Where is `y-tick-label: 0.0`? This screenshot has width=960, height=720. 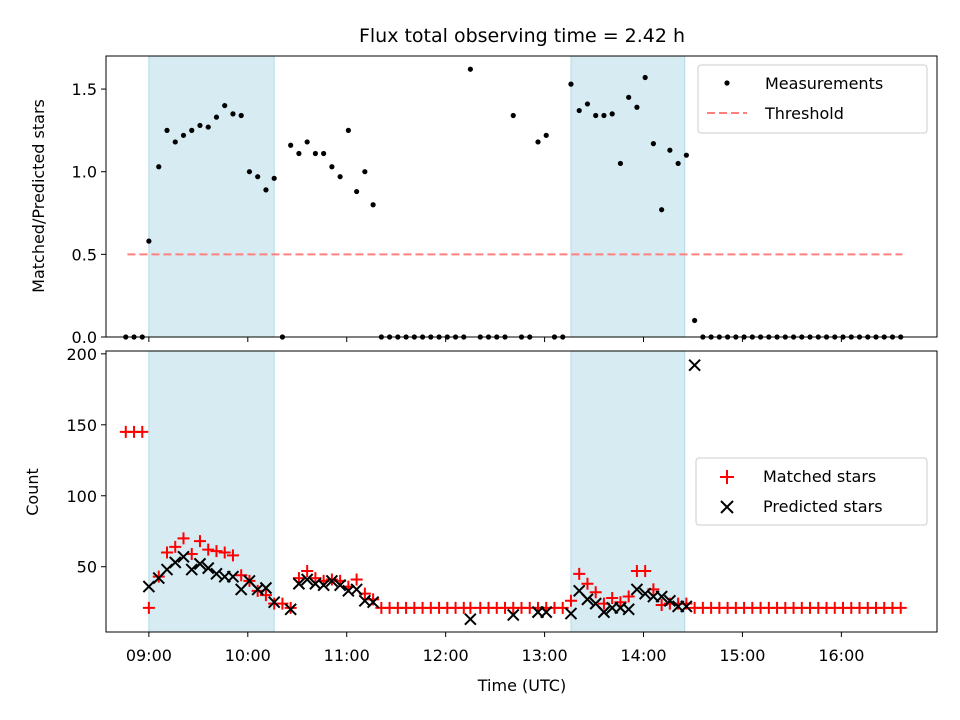 y-tick-label: 0.0 is located at coordinates (84, 337).